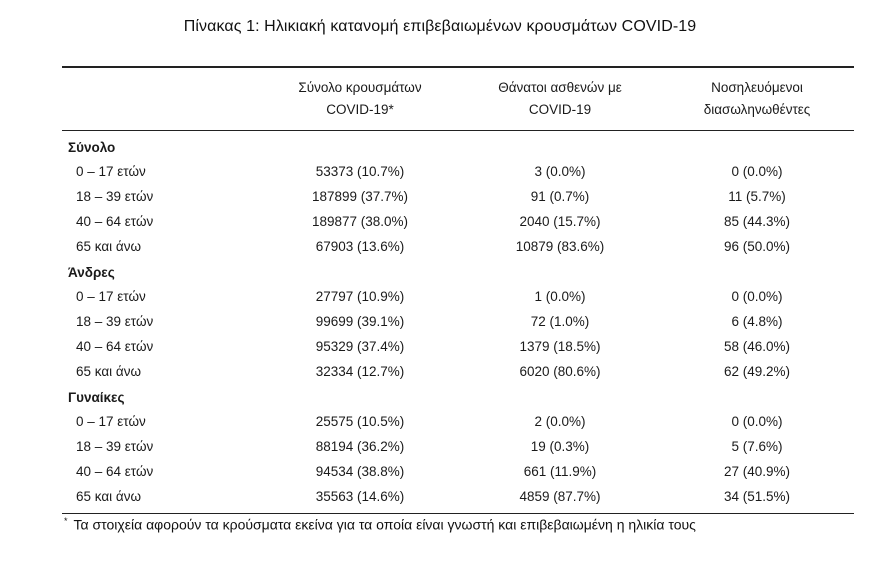 The height and width of the screenshot is (579, 880). What do you see at coordinates (360, 171) in the screenshot?
I see `cases-cell: 53373 (10.7%)` at bounding box center [360, 171].